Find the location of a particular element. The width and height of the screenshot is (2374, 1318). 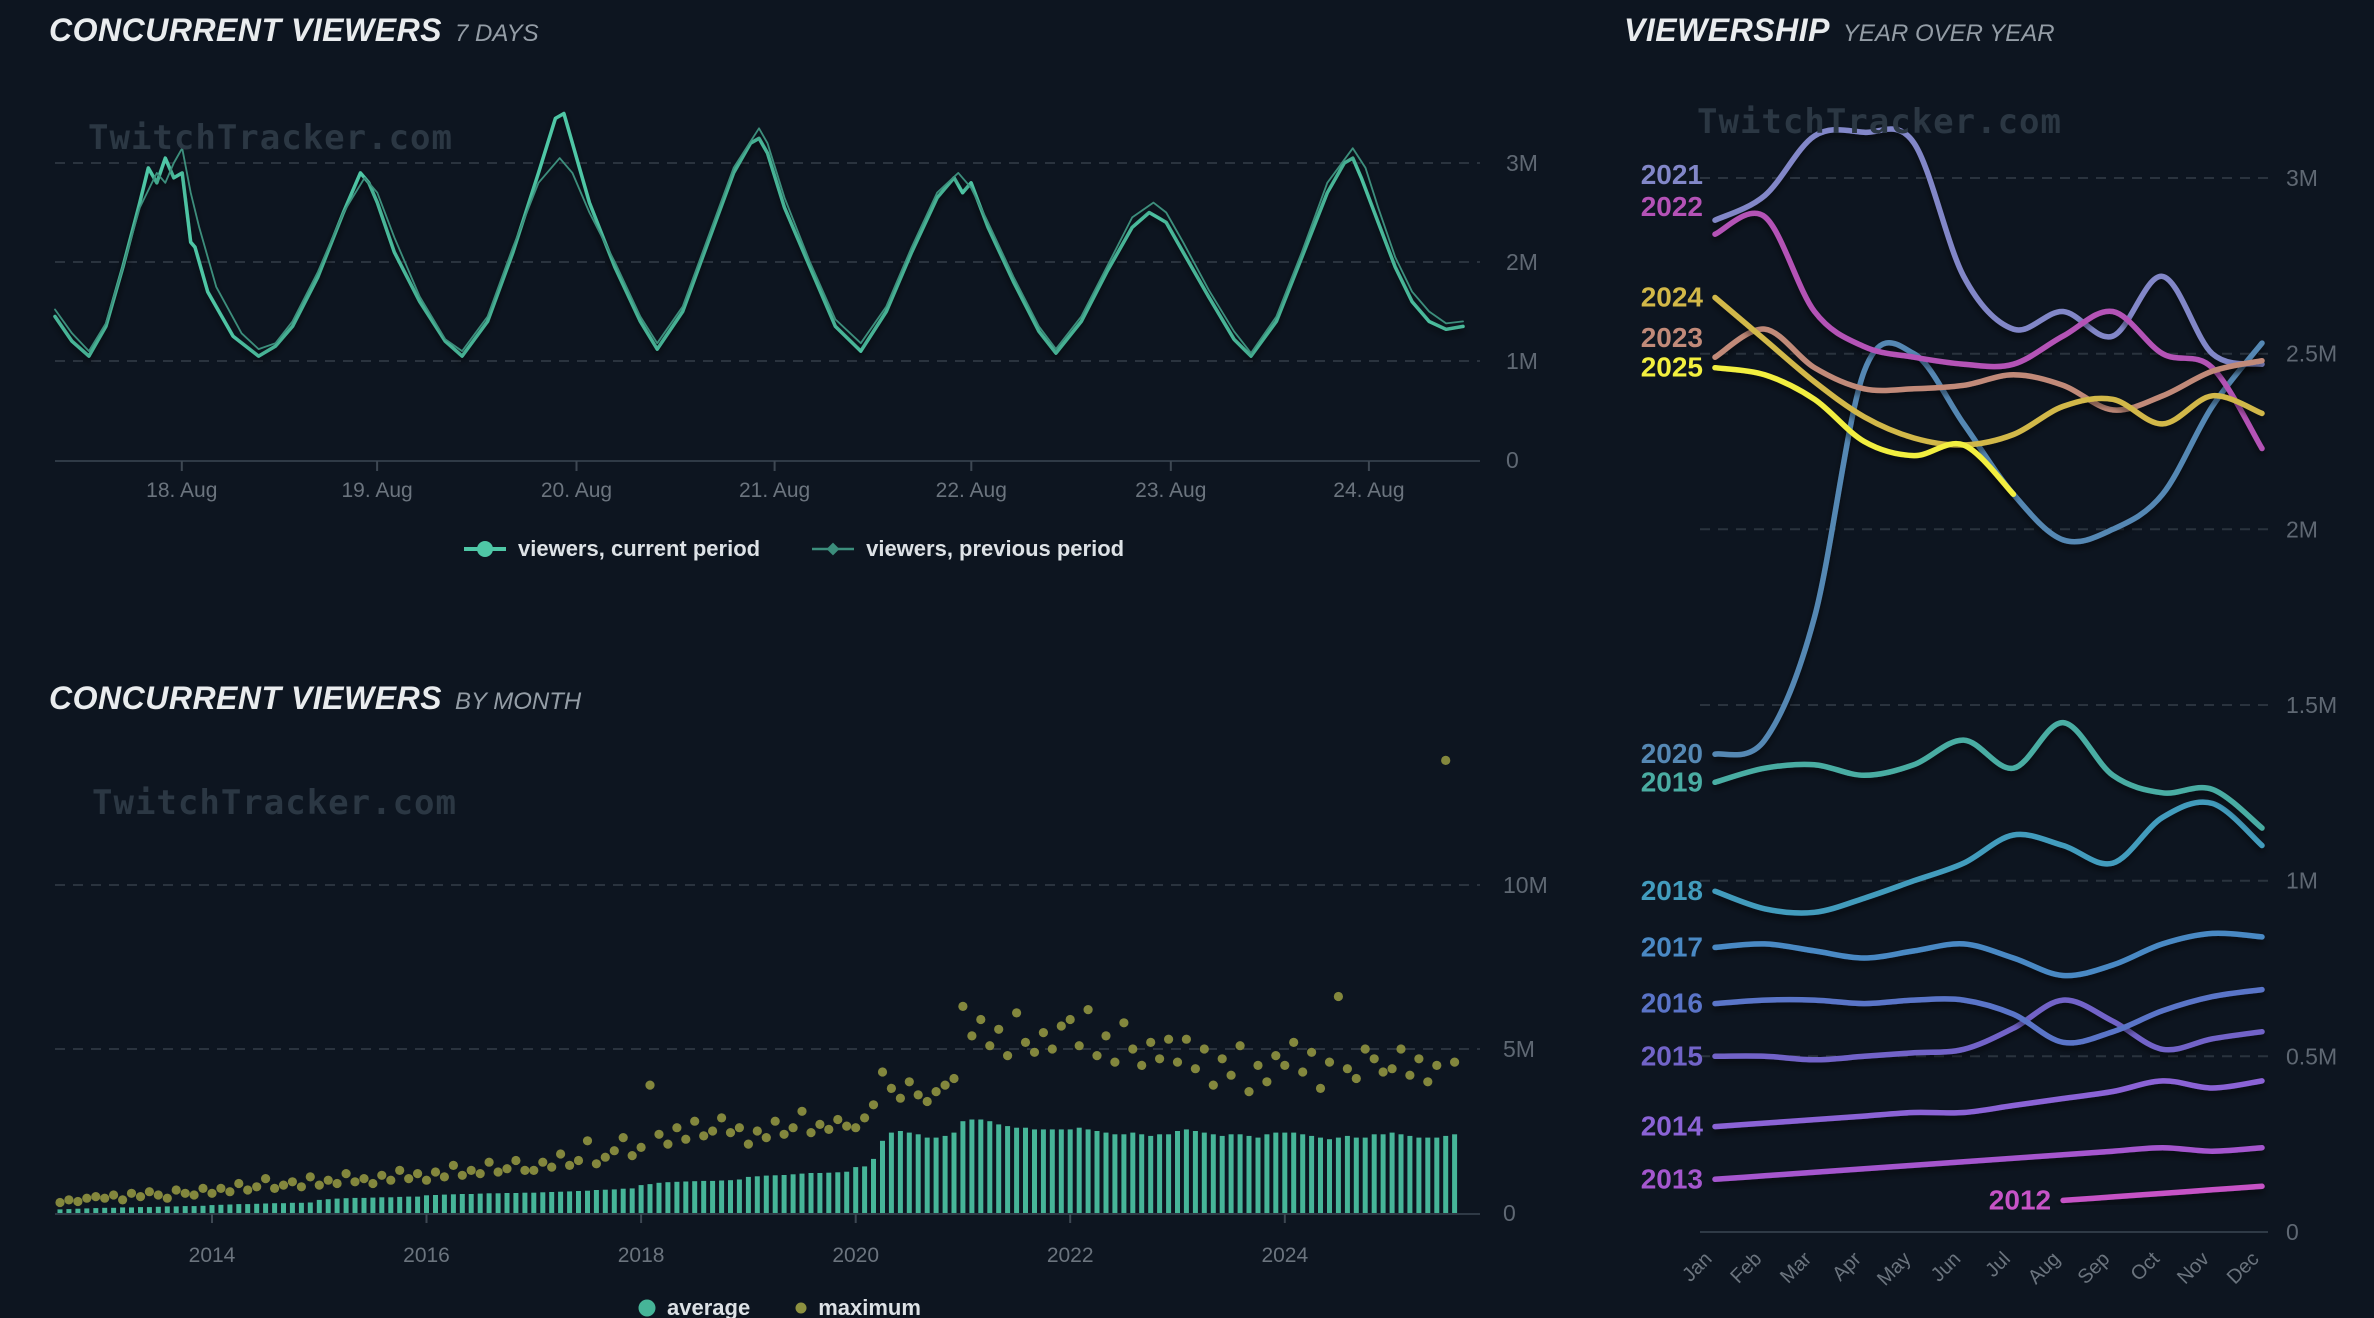

year-line-2022 is located at coordinates (1988, 331).